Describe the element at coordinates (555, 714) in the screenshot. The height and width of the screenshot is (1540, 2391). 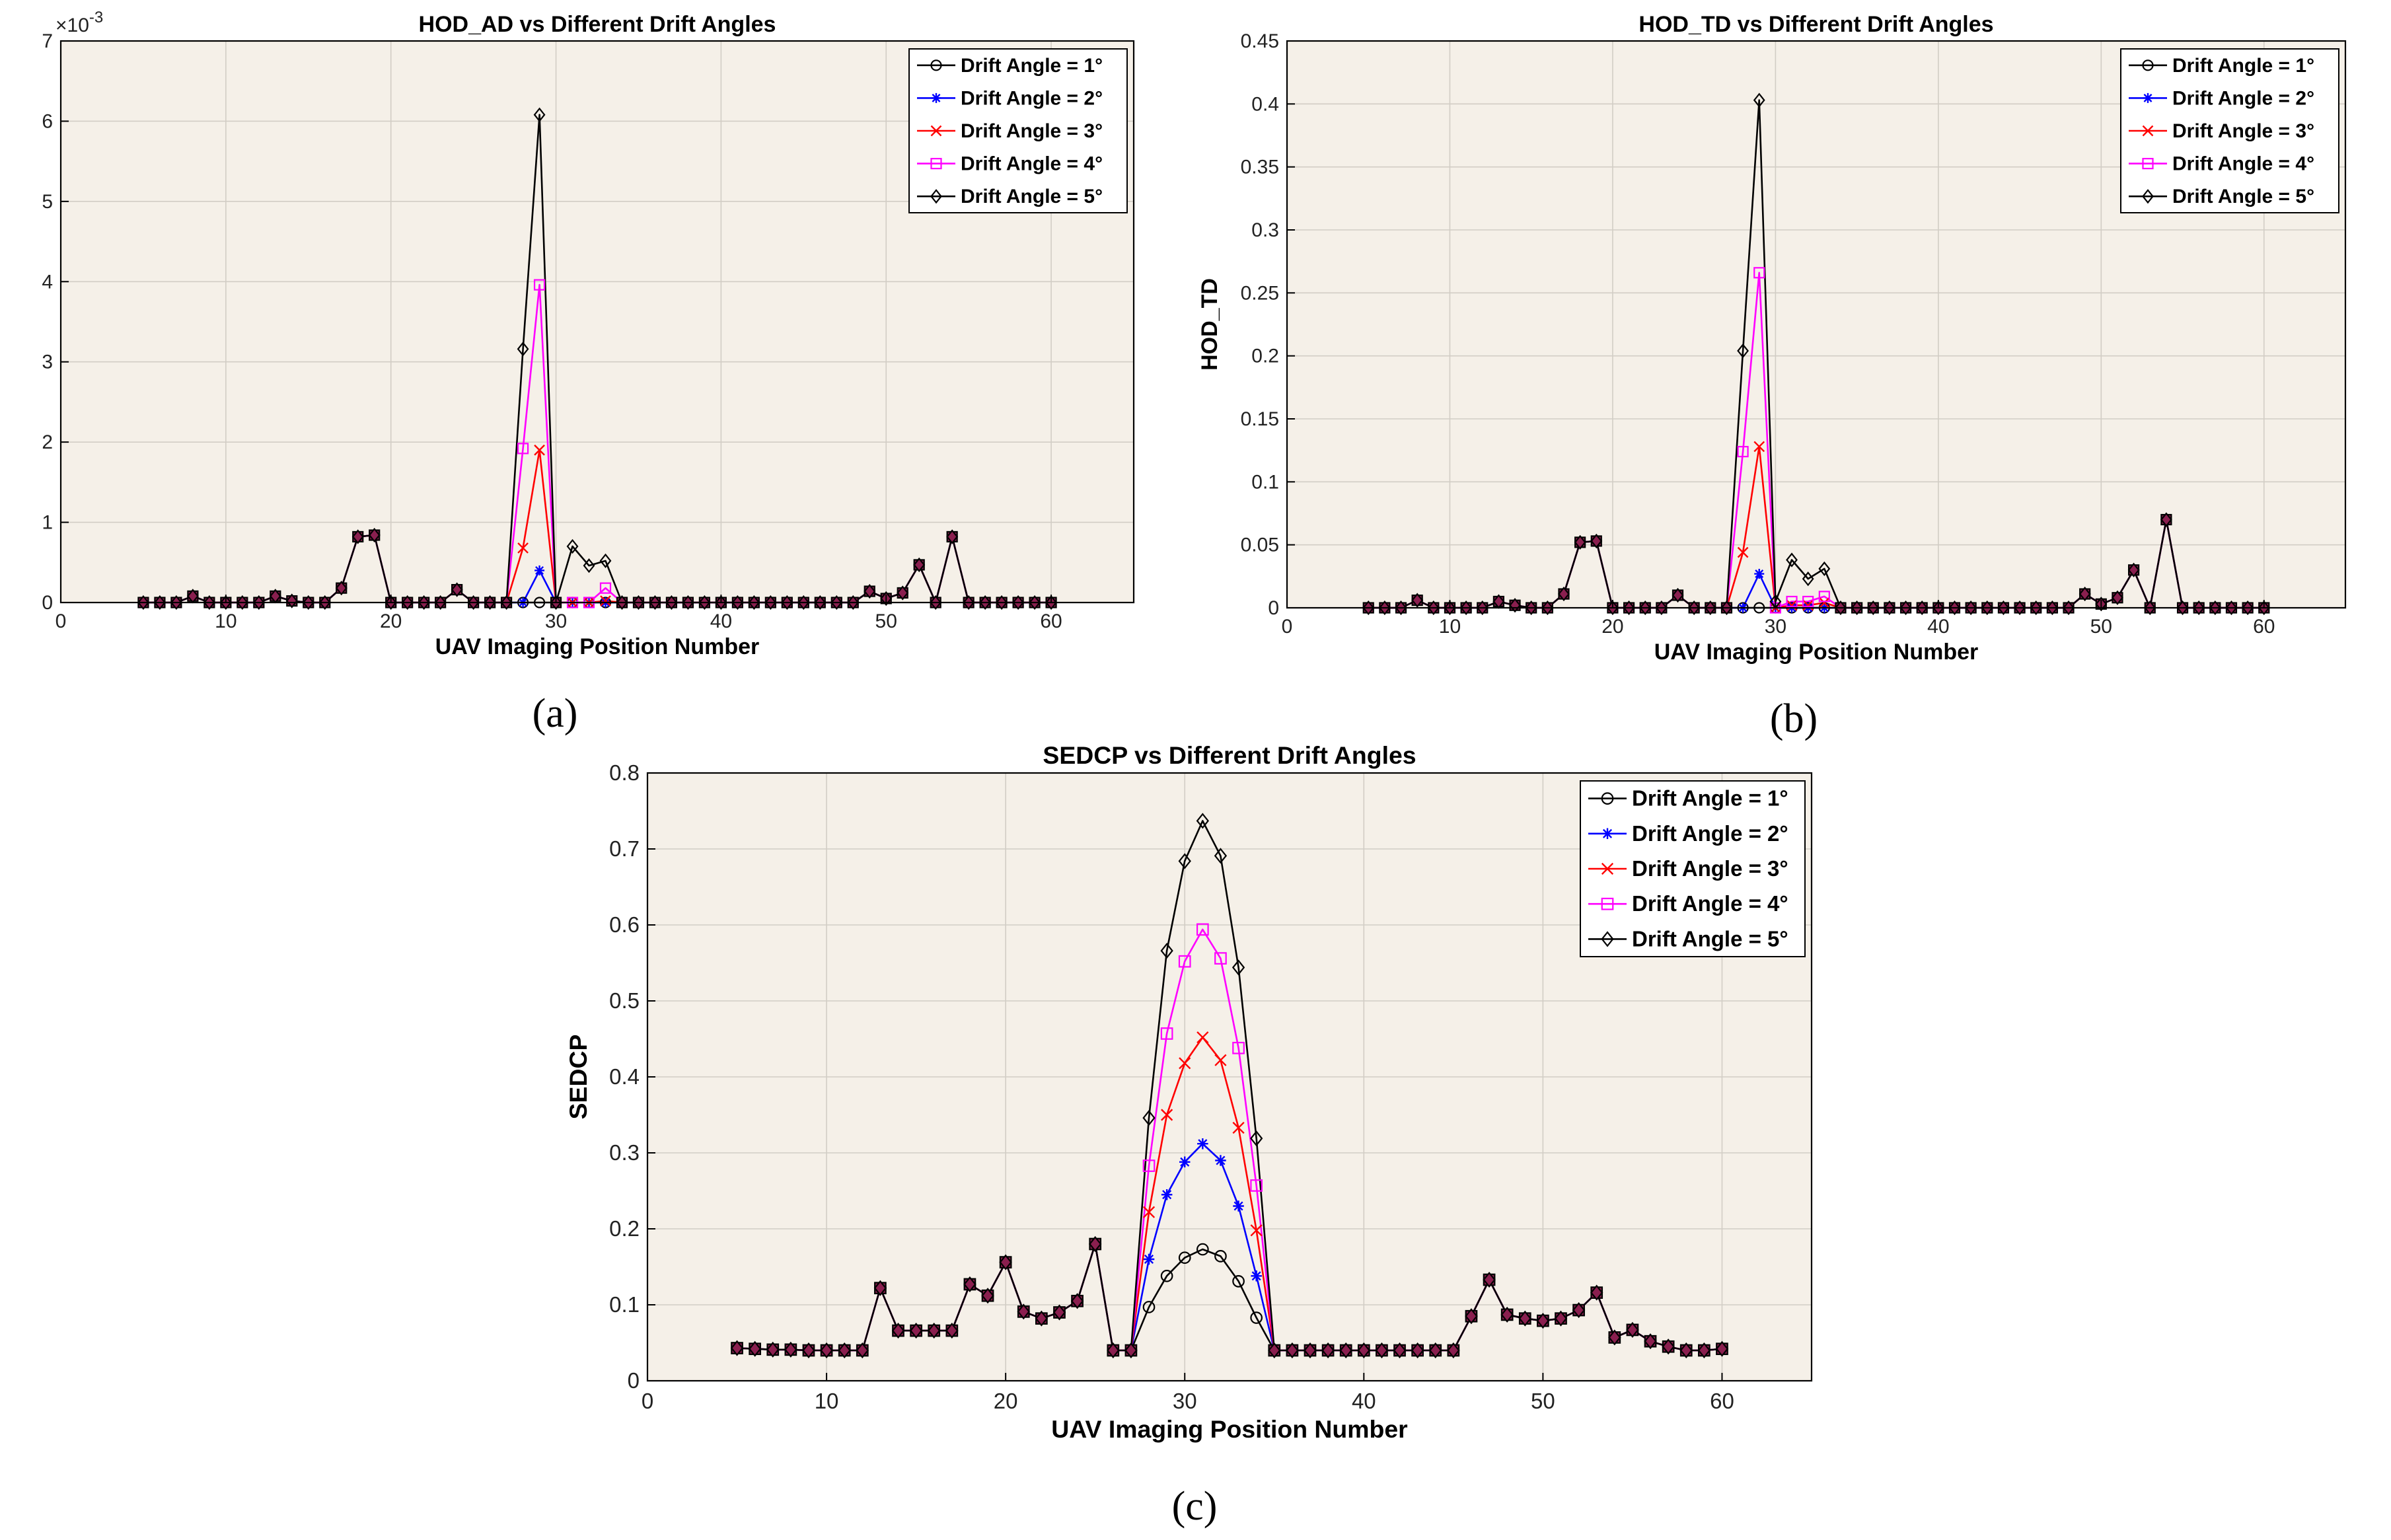
I see `panel-label: (a)` at that location.